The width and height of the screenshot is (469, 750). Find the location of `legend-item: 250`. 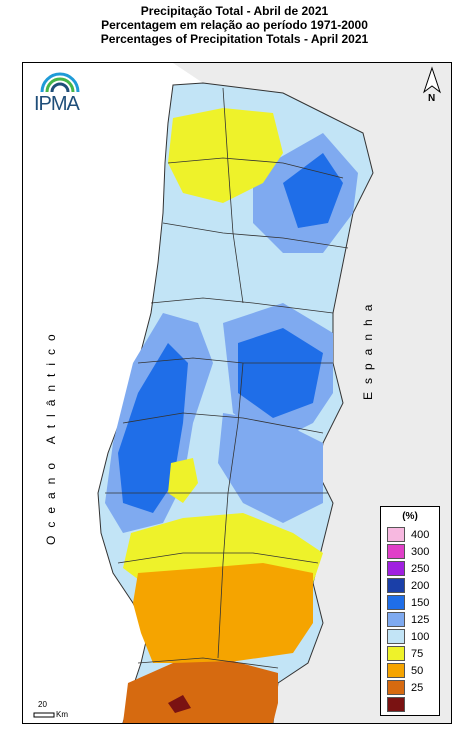

legend-item: 250 is located at coordinates (412, 569).